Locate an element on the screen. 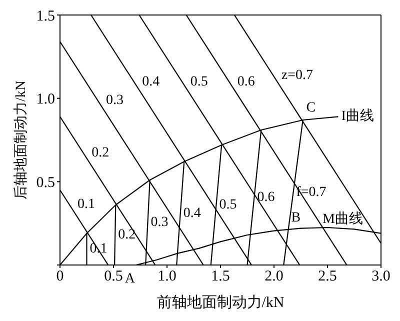 The width and height of the screenshot is (400, 321). series-label: 0.6 is located at coordinates (246, 82).